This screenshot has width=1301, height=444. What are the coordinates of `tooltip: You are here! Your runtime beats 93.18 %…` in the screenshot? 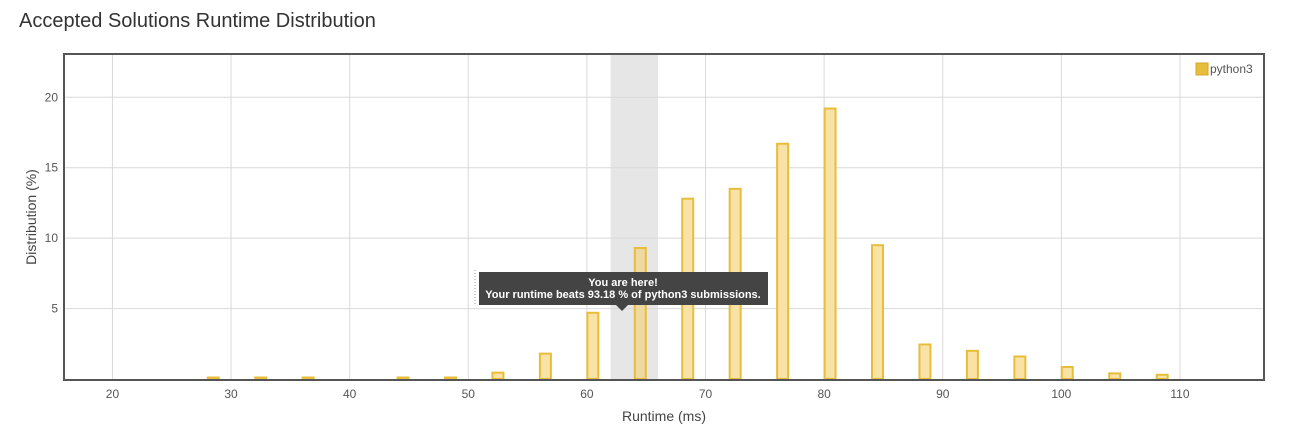 It's located at (621, 290).